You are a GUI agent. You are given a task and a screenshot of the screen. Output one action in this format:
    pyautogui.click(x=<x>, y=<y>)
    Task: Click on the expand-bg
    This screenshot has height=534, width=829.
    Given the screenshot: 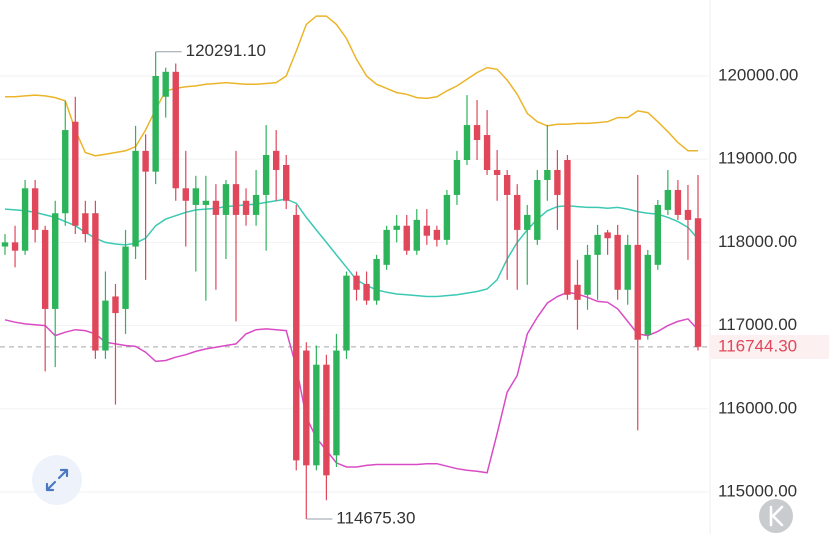 What is the action you would take?
    pyautogui.click(x=57, y=480)
    